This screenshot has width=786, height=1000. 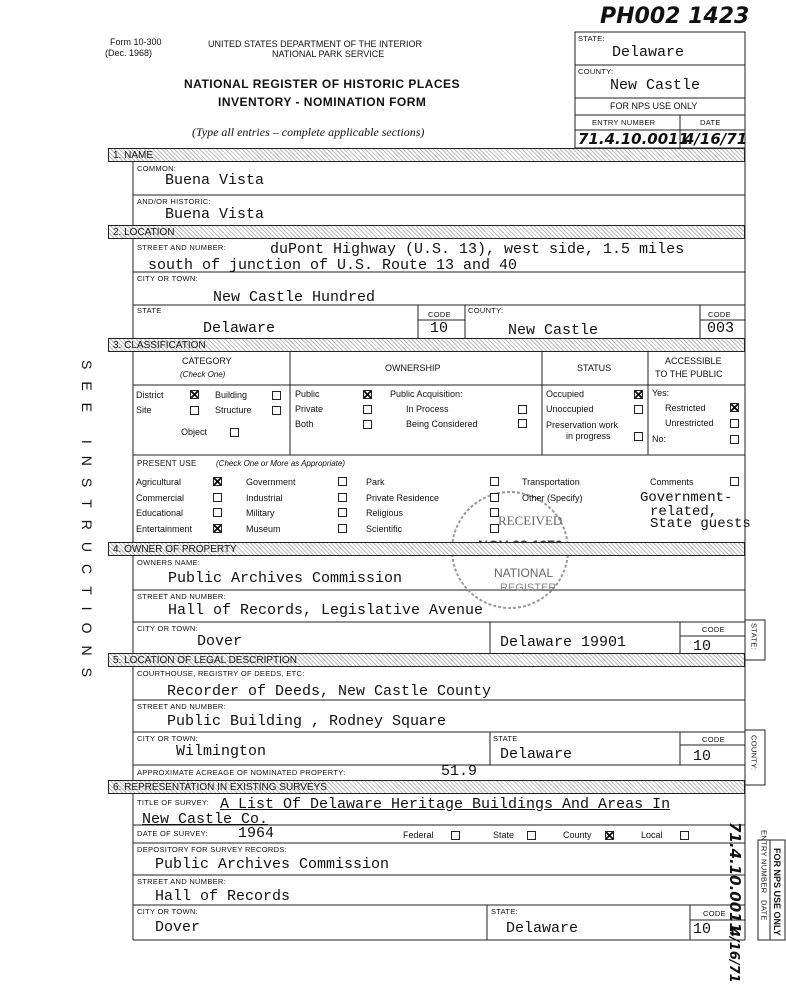 What do you see at coordinates (733, 955) in the screenshot?
I see `value: 4/16/71` at bounding box center [733, 955].